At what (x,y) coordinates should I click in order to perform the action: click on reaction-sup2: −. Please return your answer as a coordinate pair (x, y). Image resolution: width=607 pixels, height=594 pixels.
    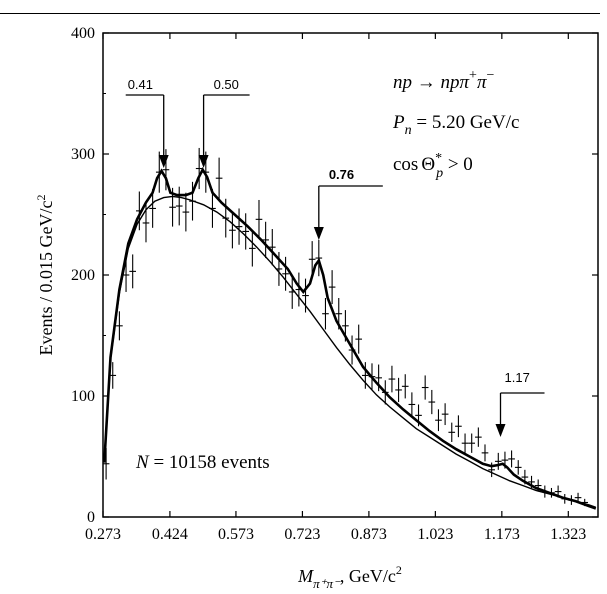
    Looking at the image, I should click on (490, 75).